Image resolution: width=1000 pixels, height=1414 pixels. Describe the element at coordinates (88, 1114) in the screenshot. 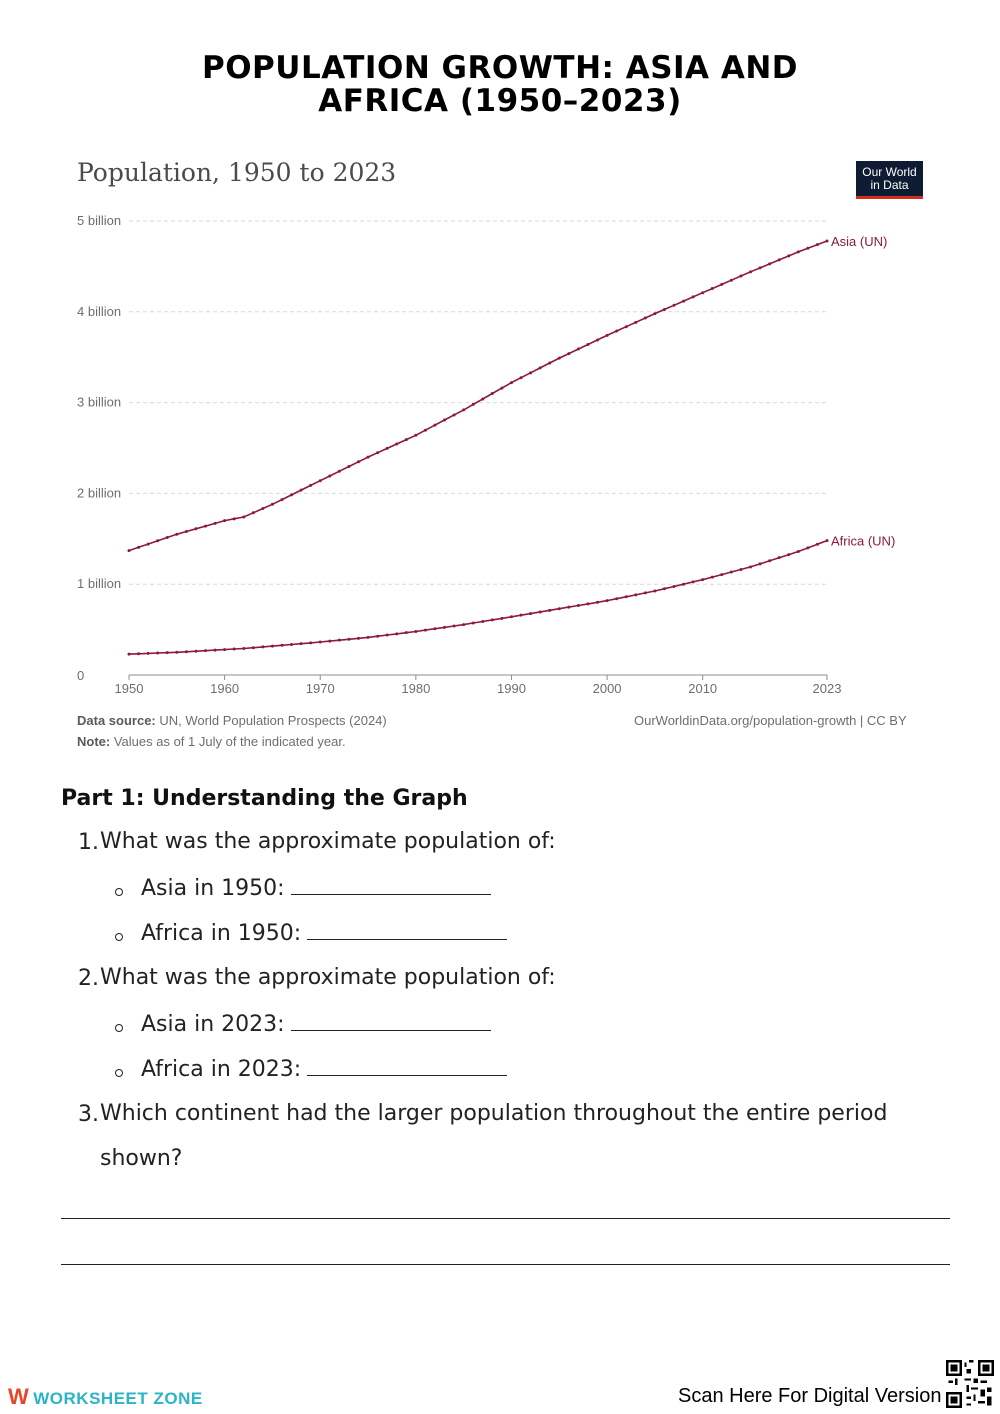

I see `question-number: 3.` at that location.